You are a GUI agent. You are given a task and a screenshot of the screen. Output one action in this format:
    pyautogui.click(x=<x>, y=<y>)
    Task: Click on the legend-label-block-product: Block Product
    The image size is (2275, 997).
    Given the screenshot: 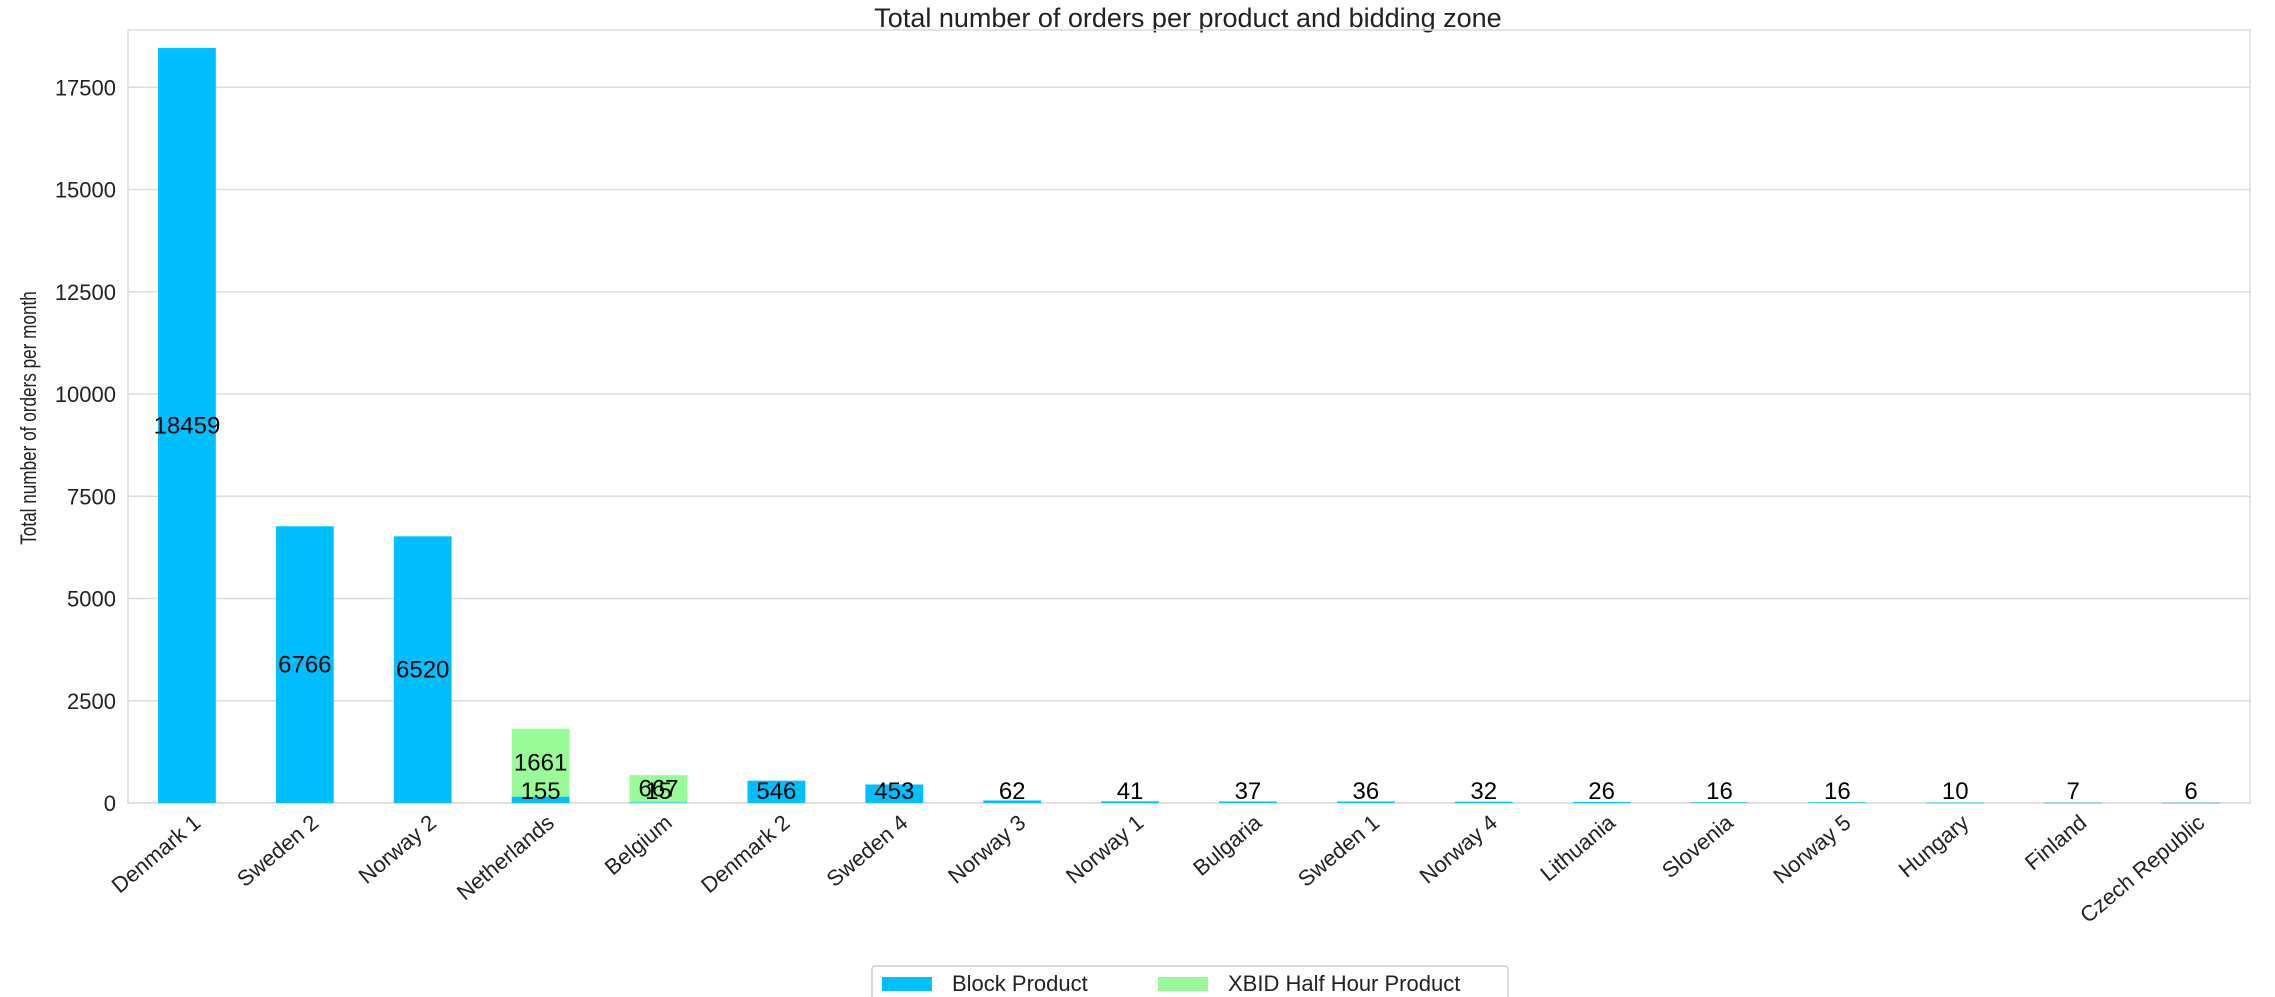 What is the action you would take?
    pyautogui.click(x=1020, y=983)
    